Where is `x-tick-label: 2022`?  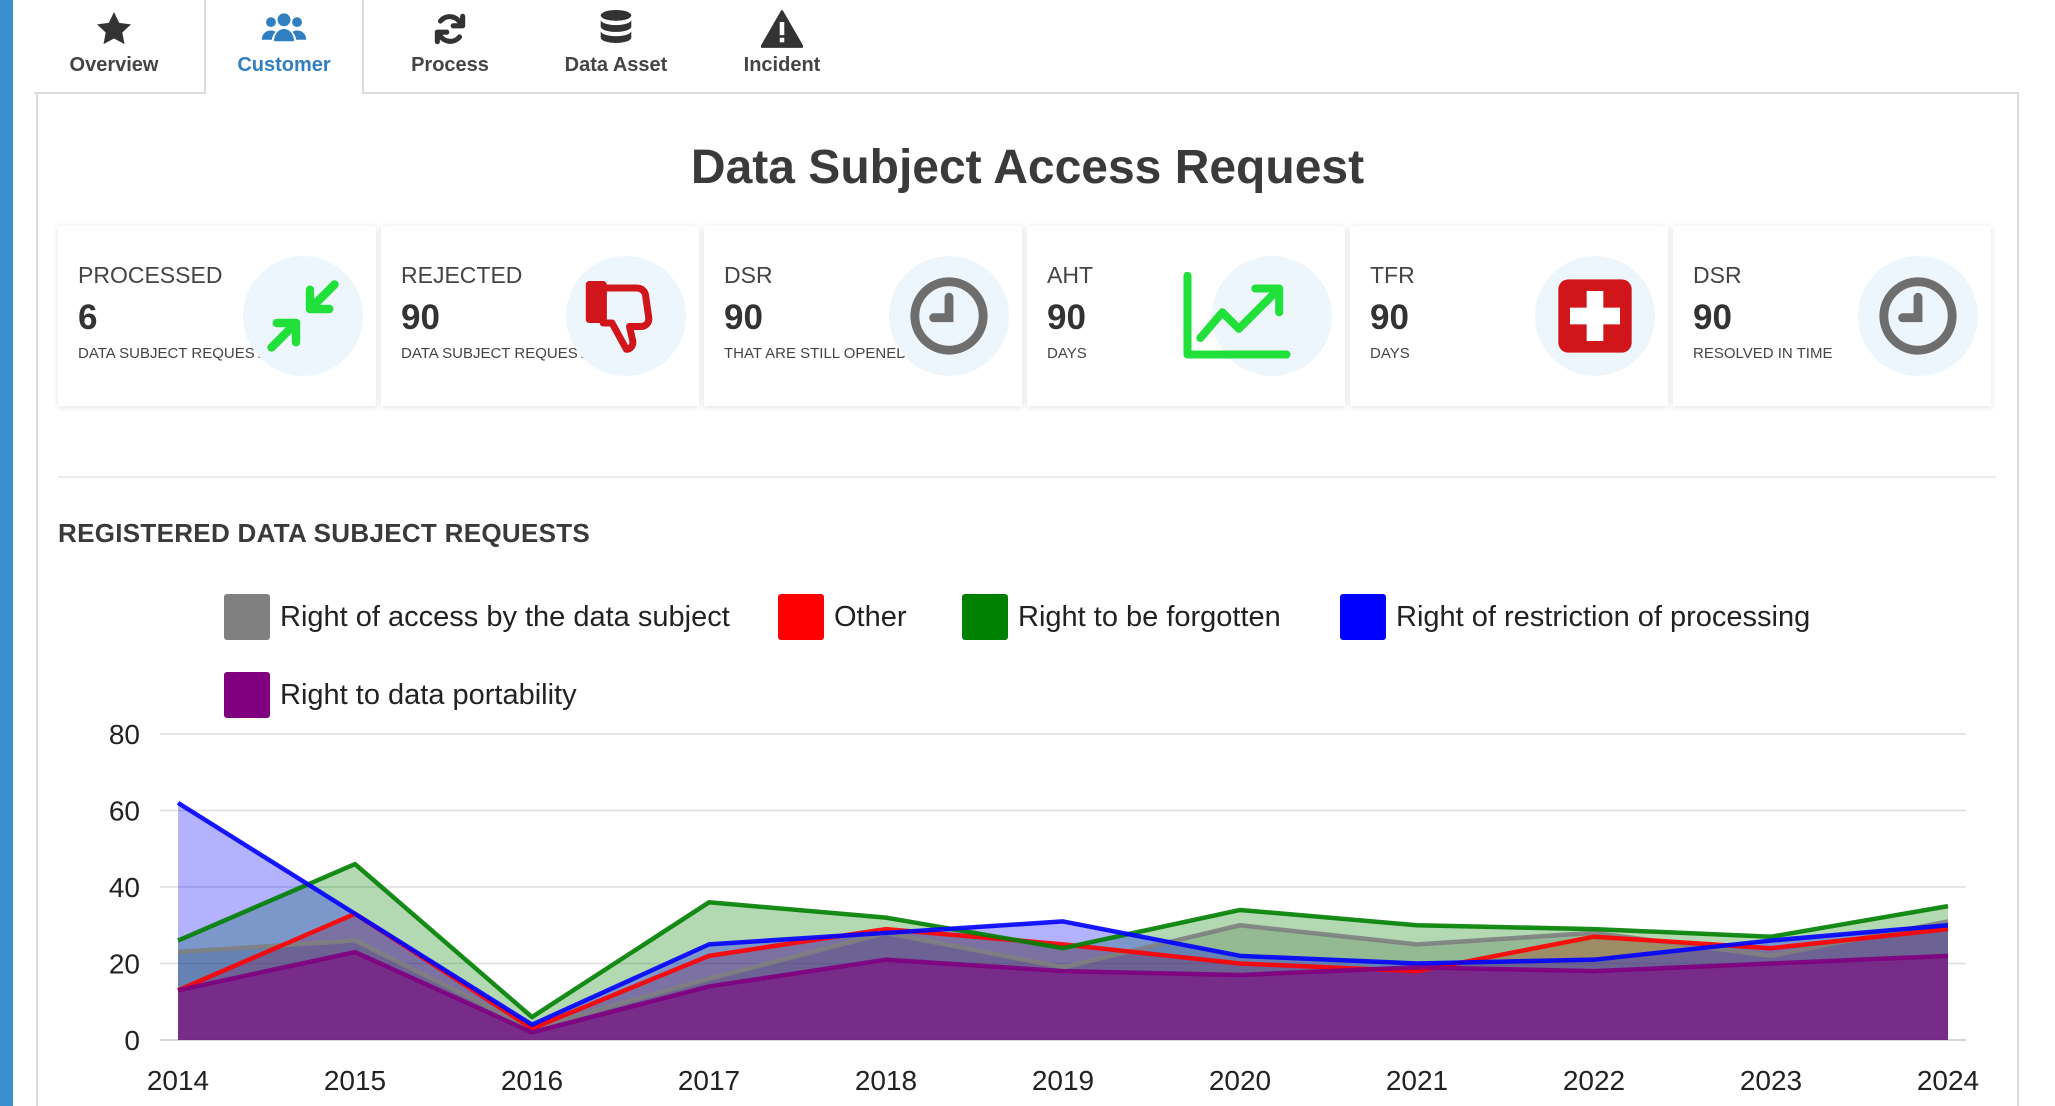 x-tick-label: 2022 is located at coordinates (1594, 1080).